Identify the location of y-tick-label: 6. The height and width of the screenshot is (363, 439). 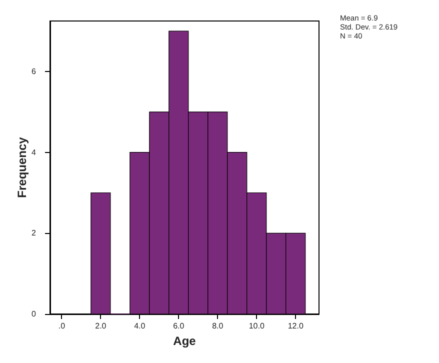
(34, 71).